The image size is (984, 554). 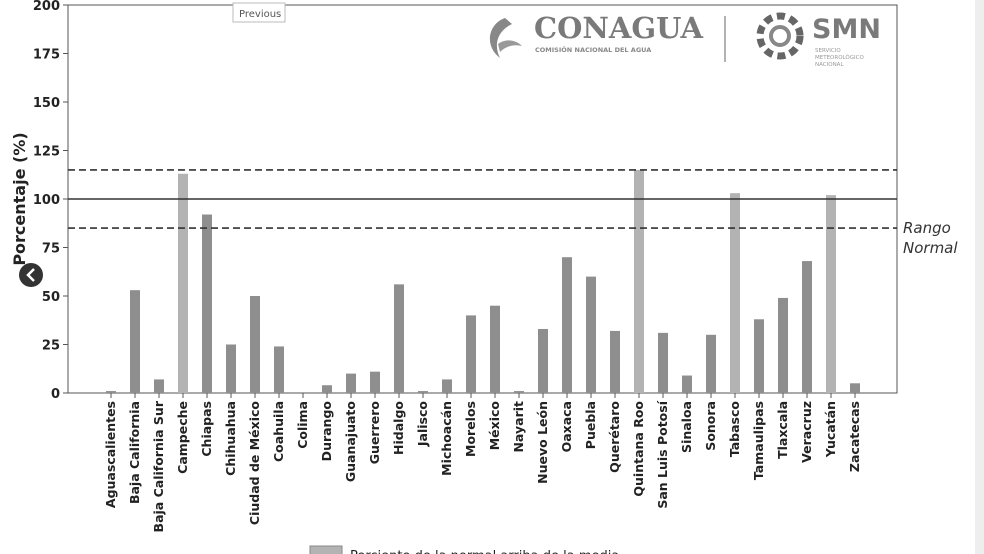 I want to click on conagua-logo: CONAGUA COMISIÓN NACIONAL DEL AGUA, so click(x=596, y=34).